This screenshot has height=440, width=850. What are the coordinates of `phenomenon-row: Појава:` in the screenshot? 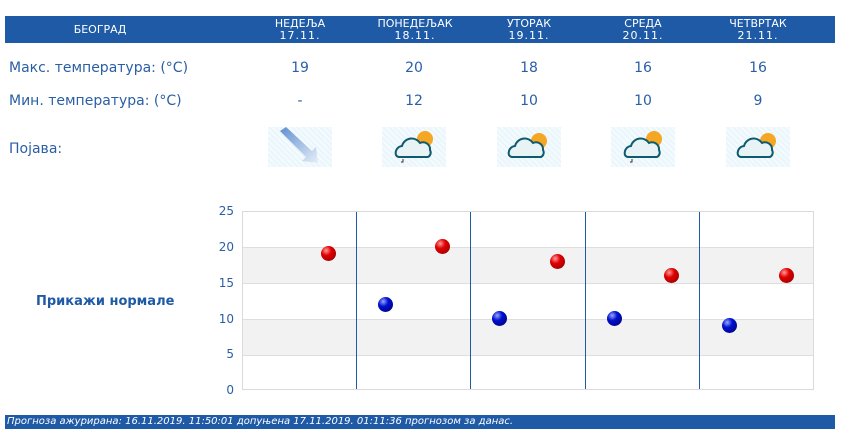 It's located at (425, 147).